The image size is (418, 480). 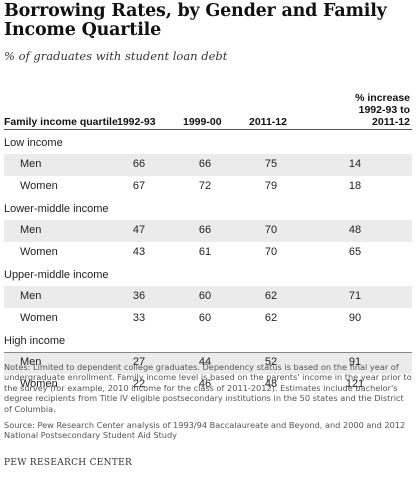 What do you see at coordinates (205, 384) in the screenshot?
I see `cell-value: 46` at bounding box center [205, 384].